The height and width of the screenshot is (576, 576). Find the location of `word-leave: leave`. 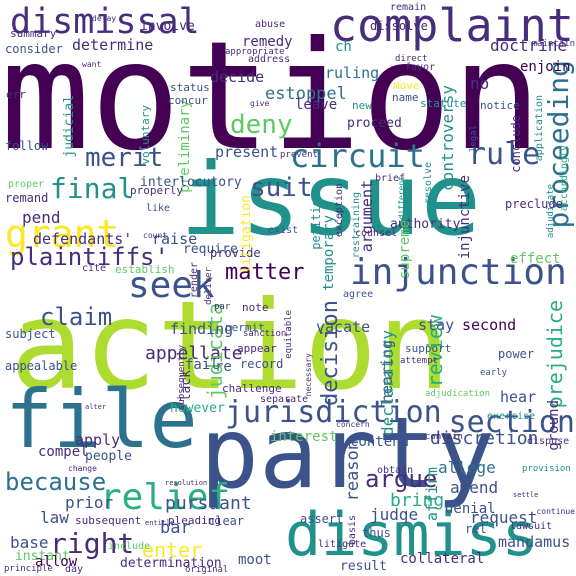

word-leave: leave is located at coordinates (316, 105).